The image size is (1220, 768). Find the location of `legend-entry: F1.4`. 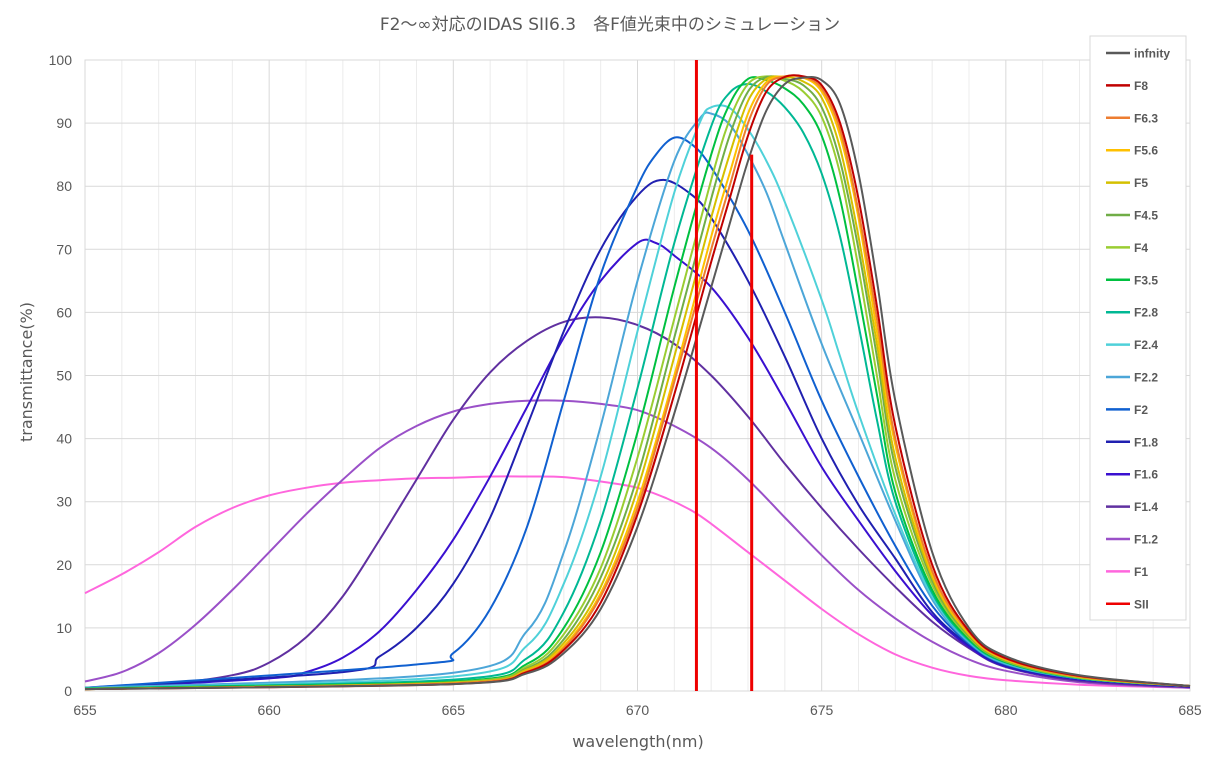

legend-entry: F1.4 is located at coordinates (1146, 507).